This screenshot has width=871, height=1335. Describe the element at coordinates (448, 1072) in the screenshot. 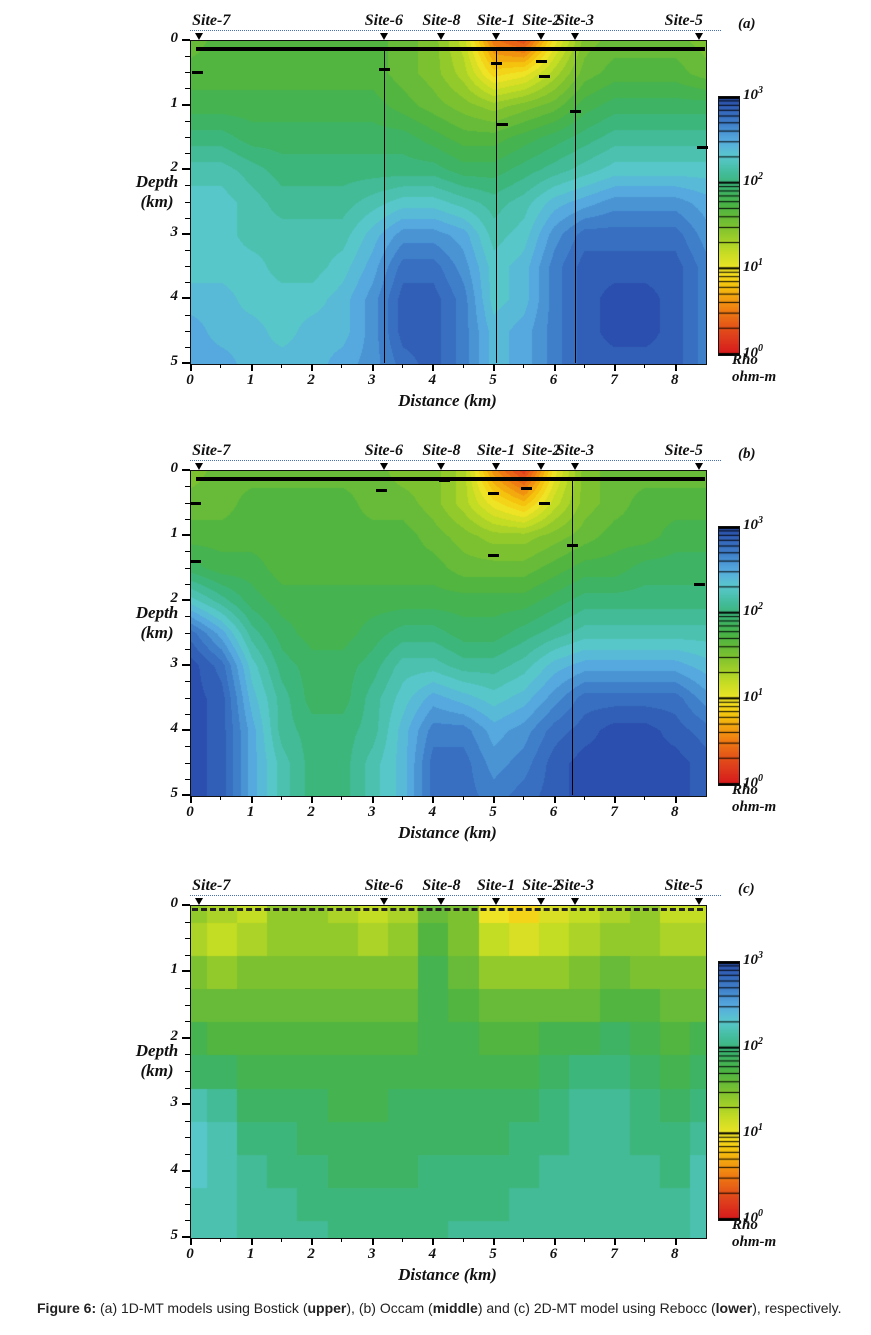

I see `heatmap-canvas-c` at that location.